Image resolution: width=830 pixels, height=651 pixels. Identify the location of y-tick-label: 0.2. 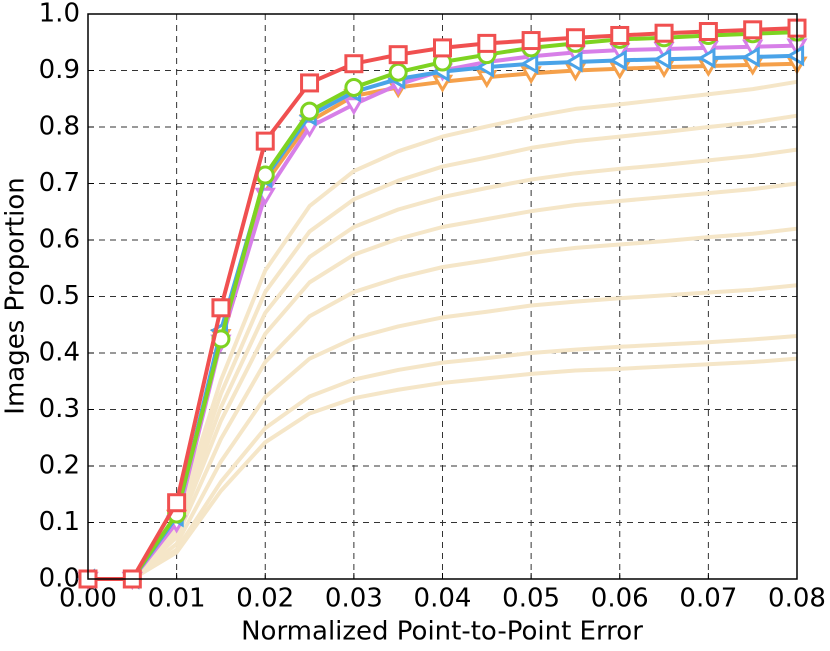
(59, 466).